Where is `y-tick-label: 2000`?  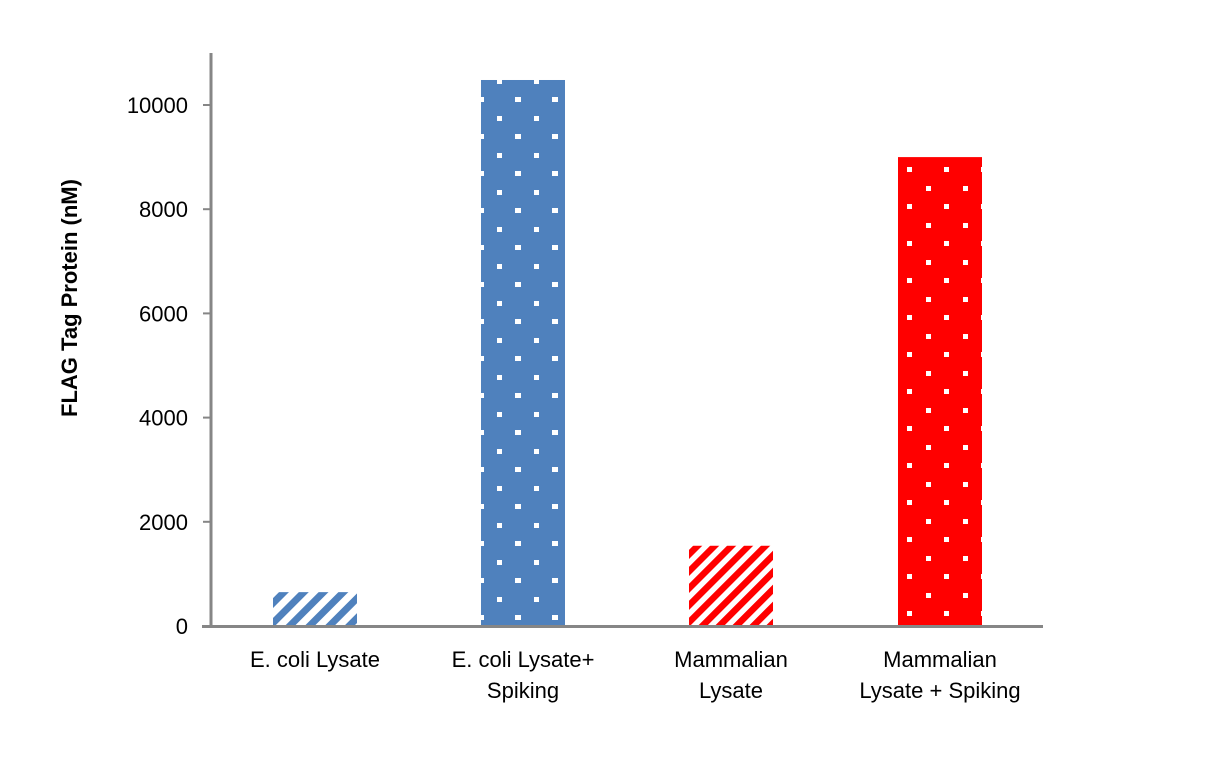
y-tick-label: 2000 is located at coordinates (163, 522).